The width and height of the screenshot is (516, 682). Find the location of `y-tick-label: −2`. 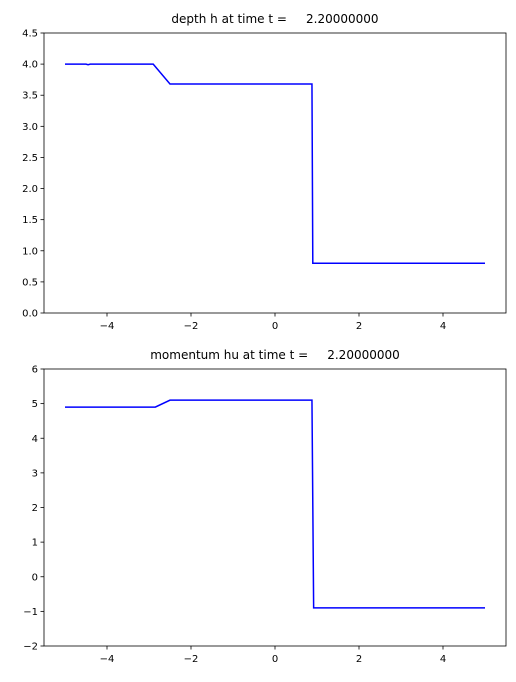

y-tick-label: −2 is located at coordinates (30, 647).